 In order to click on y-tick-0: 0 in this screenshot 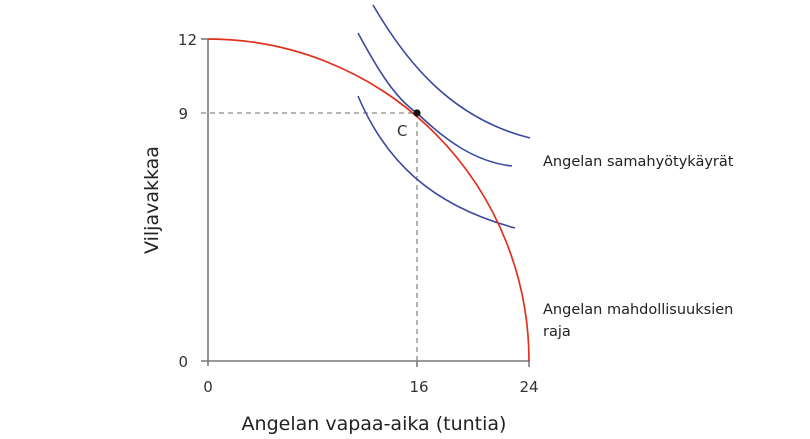, I will do `click(183, 362)`.